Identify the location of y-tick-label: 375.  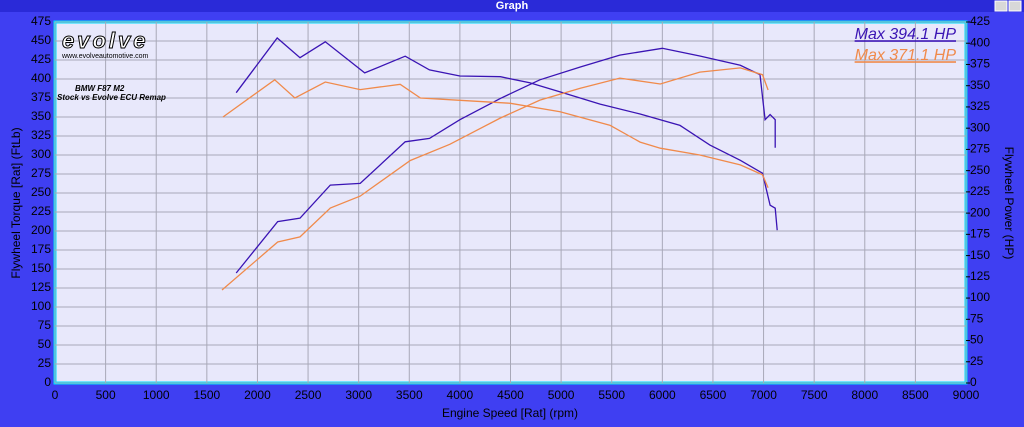
(41, 97).